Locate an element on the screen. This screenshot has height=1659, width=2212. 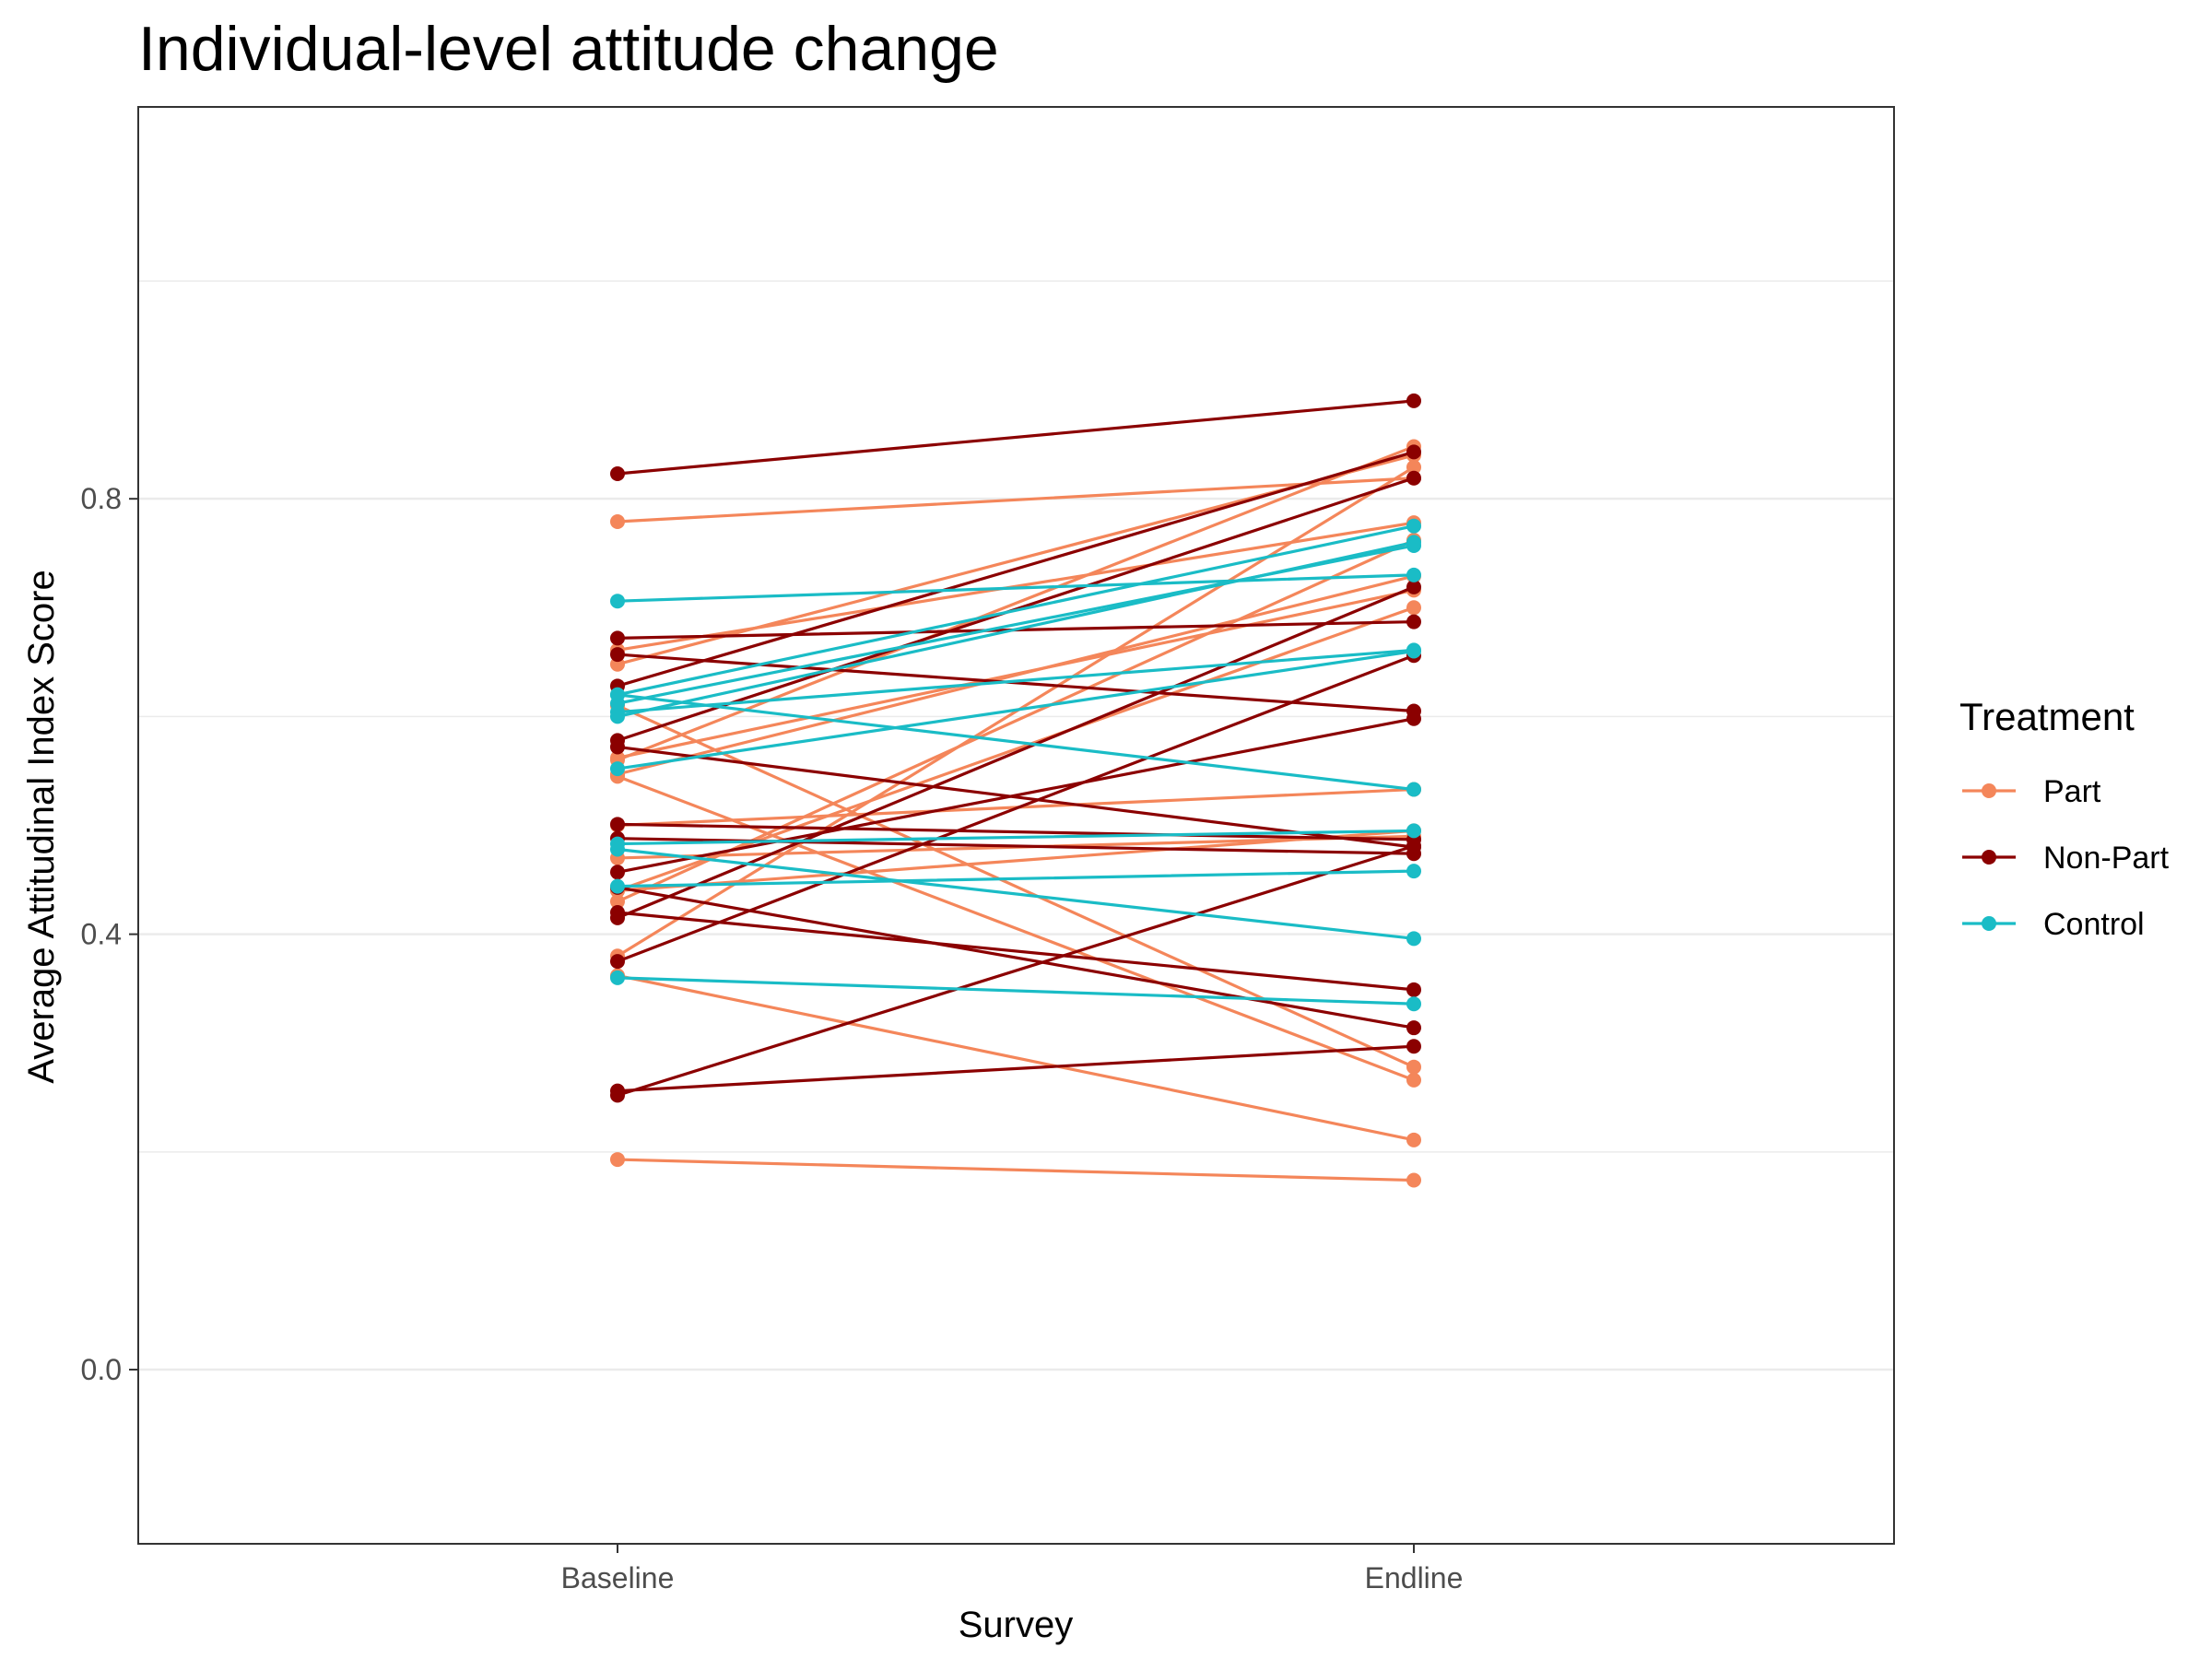
legend-title: Treatment is located at coordinates (2047, 716).